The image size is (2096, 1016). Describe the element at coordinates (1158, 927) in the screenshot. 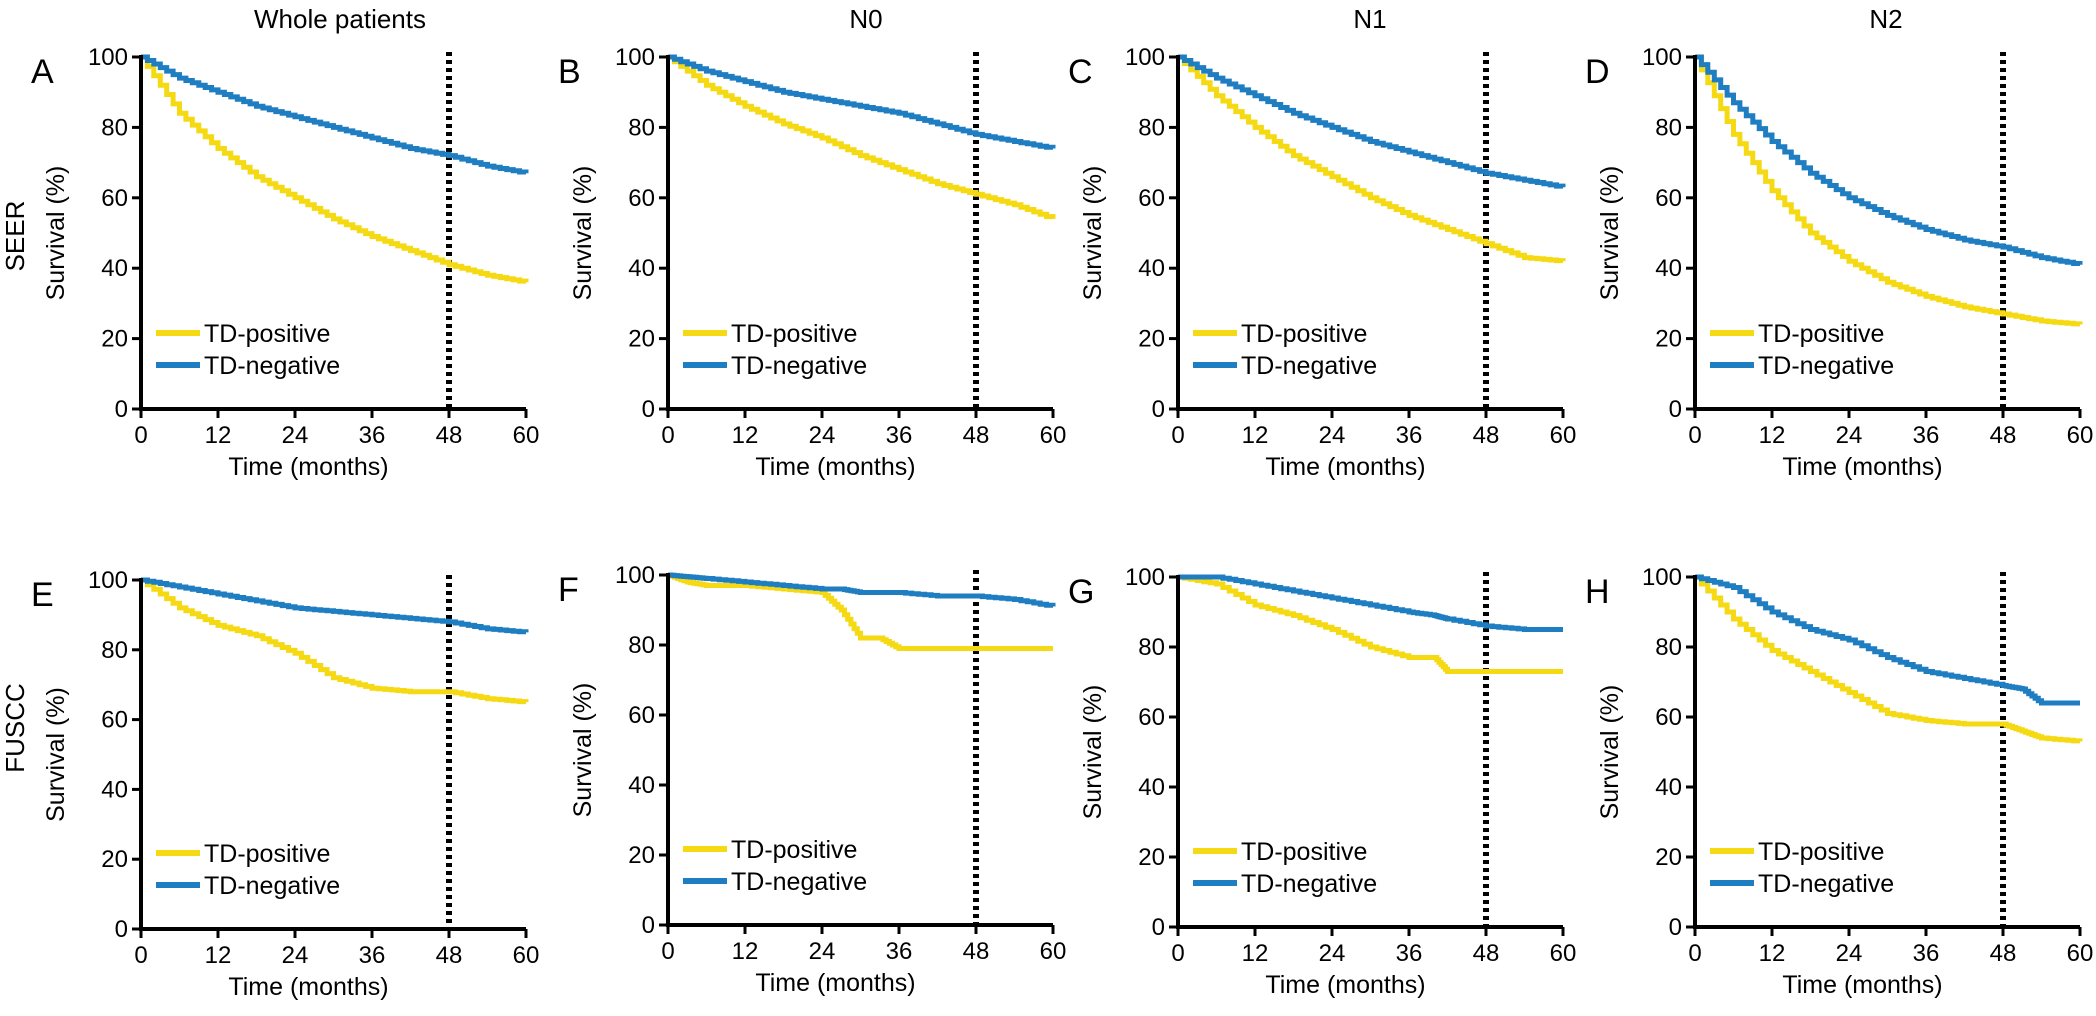

I see `y-tick-label-g-0: 0` at that location.